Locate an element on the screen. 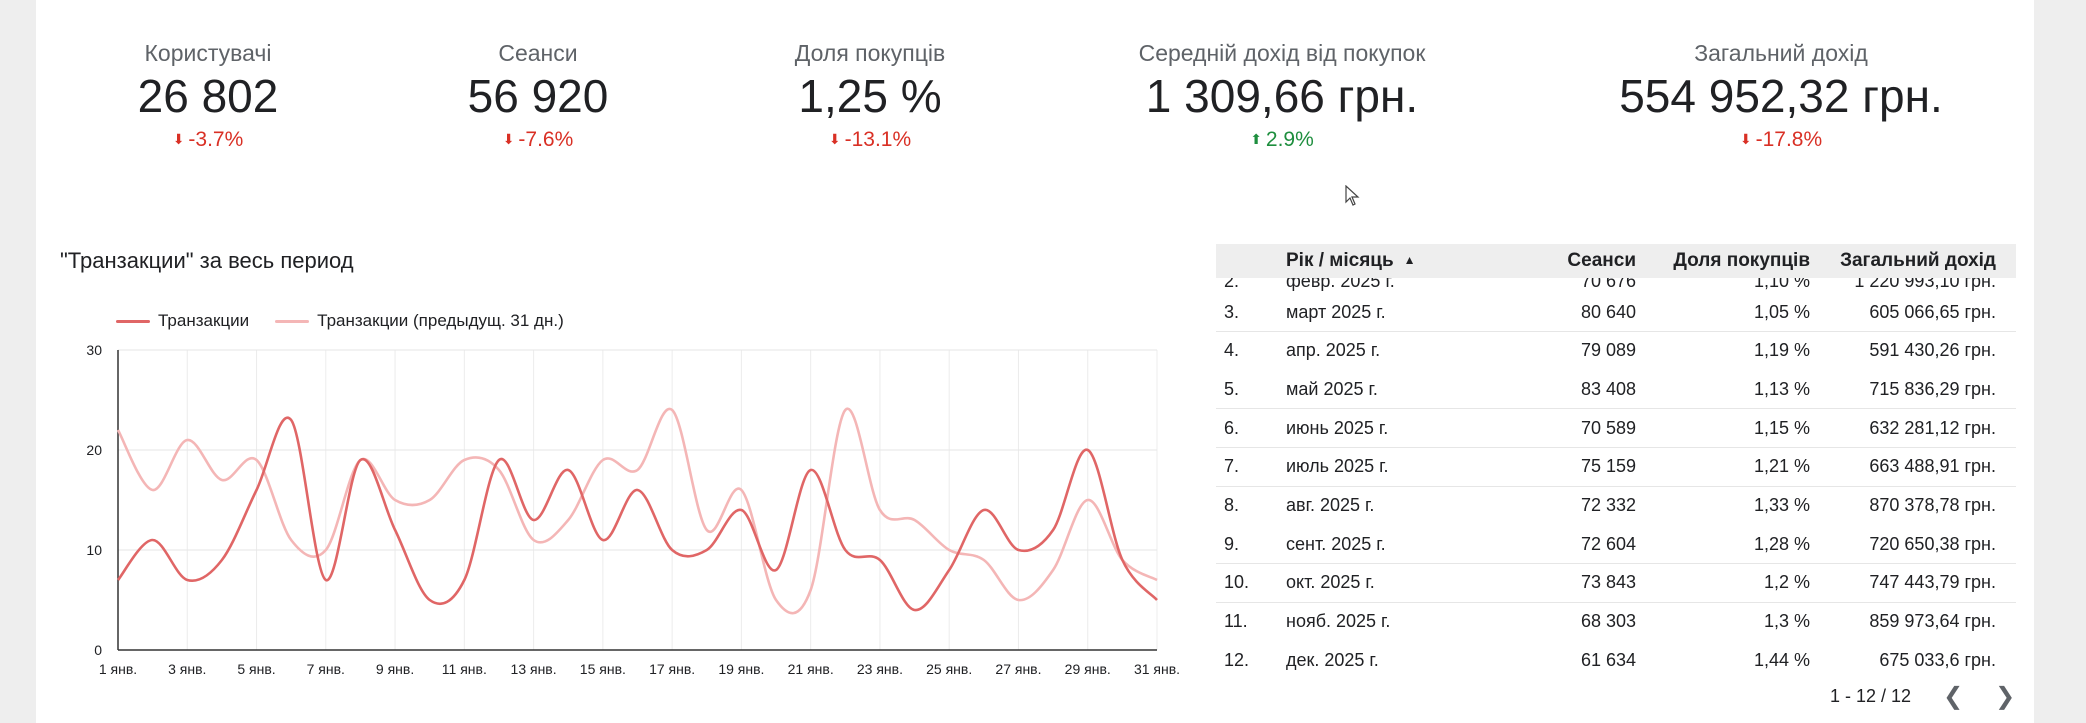 The height and width of the screenshot is (723, 2086). cell-revenue: 870 378,78 грн. is located at coordinates (1932, 505).